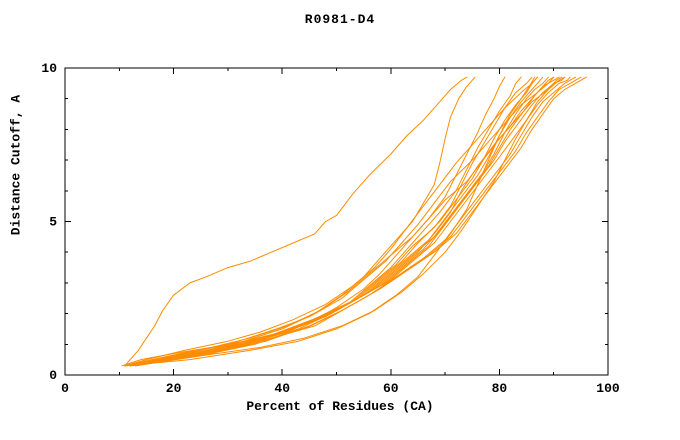  Describe the element at coordinates (340, 19) in the screenshot. I see `chart-title: R0981-D4` at that location.